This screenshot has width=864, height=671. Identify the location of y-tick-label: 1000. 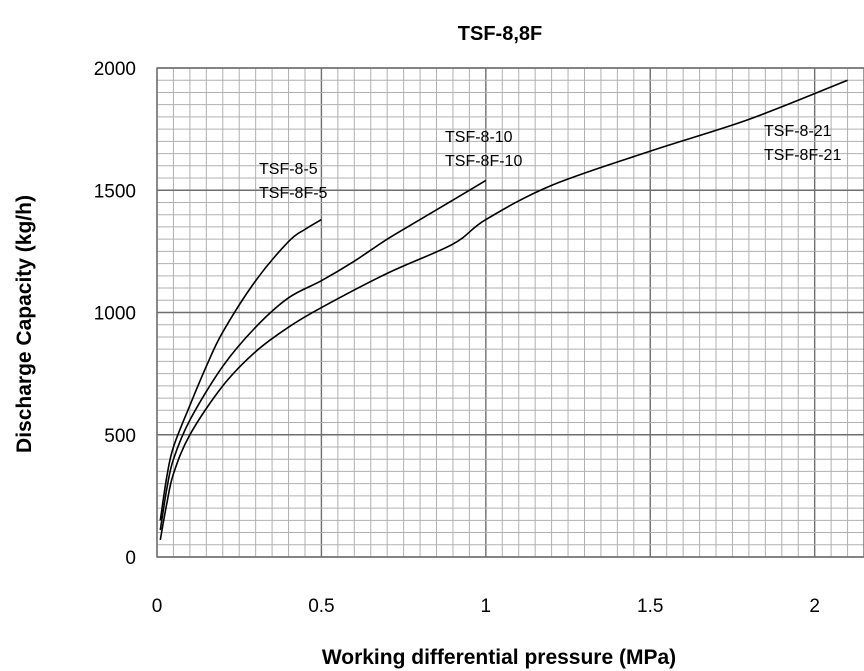
(115, 314).